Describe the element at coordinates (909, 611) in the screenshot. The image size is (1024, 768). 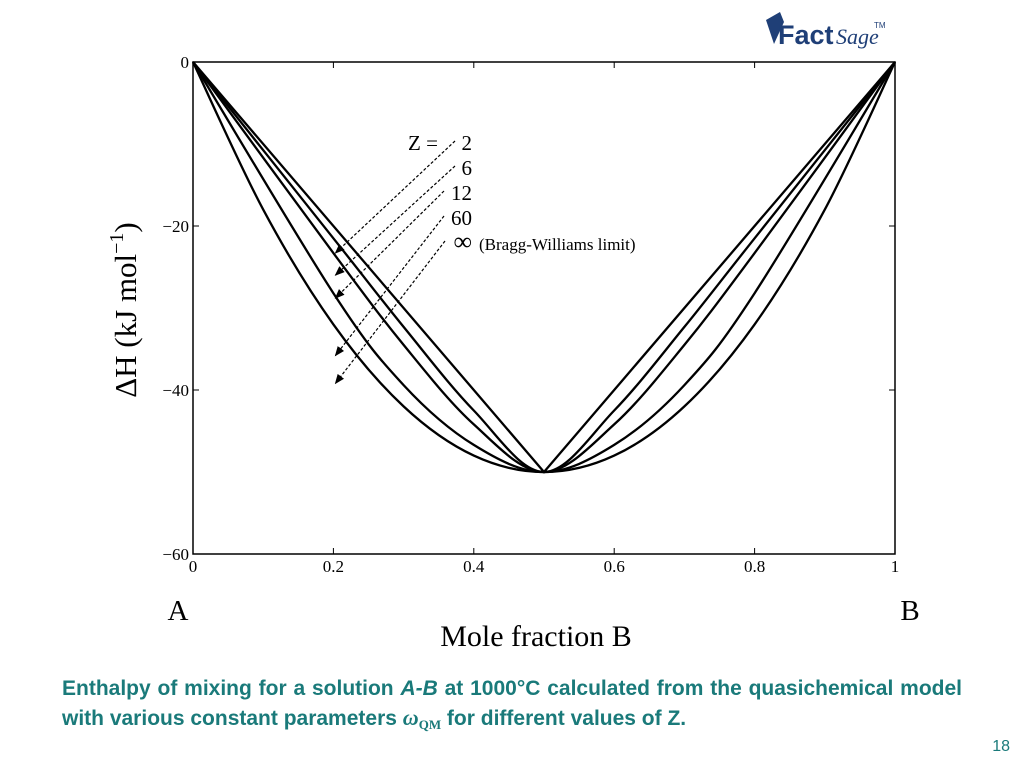
I see `x-end-label-b: B` at that location.